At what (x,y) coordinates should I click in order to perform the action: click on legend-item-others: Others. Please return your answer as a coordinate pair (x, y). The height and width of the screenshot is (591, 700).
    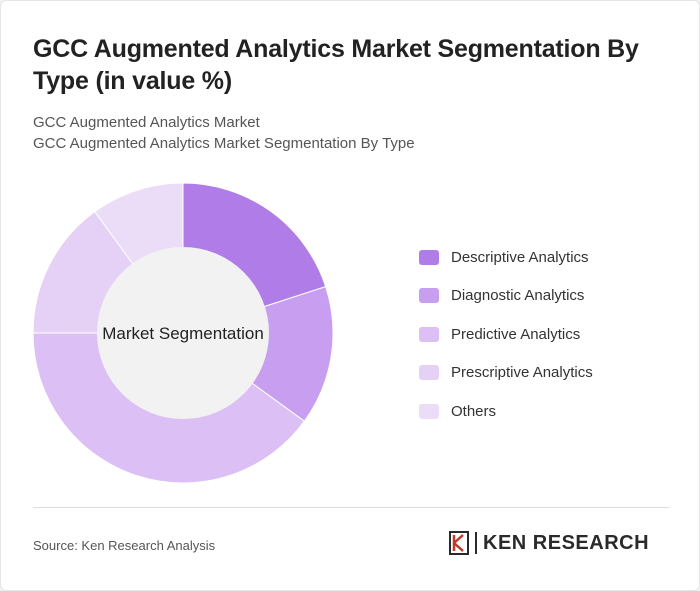
    Looking at the image, I should click on (506, 411).